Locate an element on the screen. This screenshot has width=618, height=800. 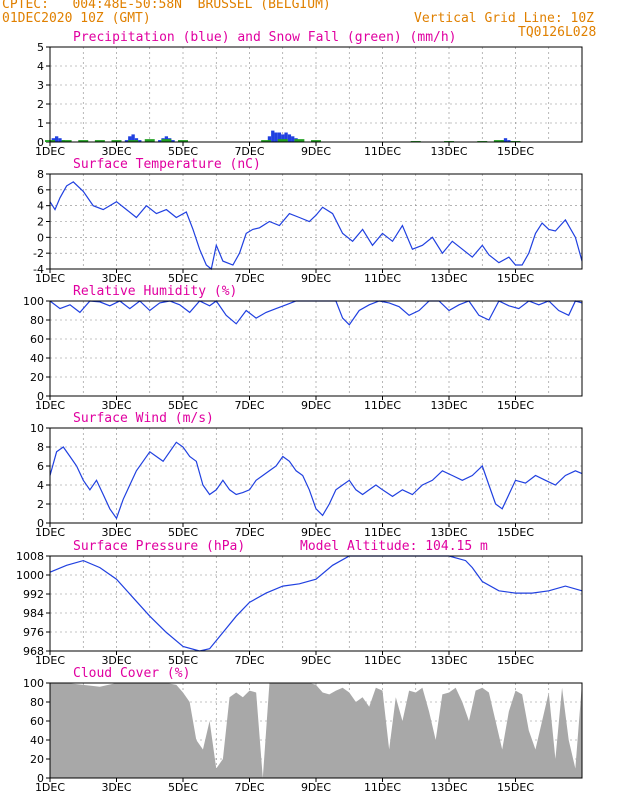
y-tick-label: 976 is located at coordinates (33, 632).